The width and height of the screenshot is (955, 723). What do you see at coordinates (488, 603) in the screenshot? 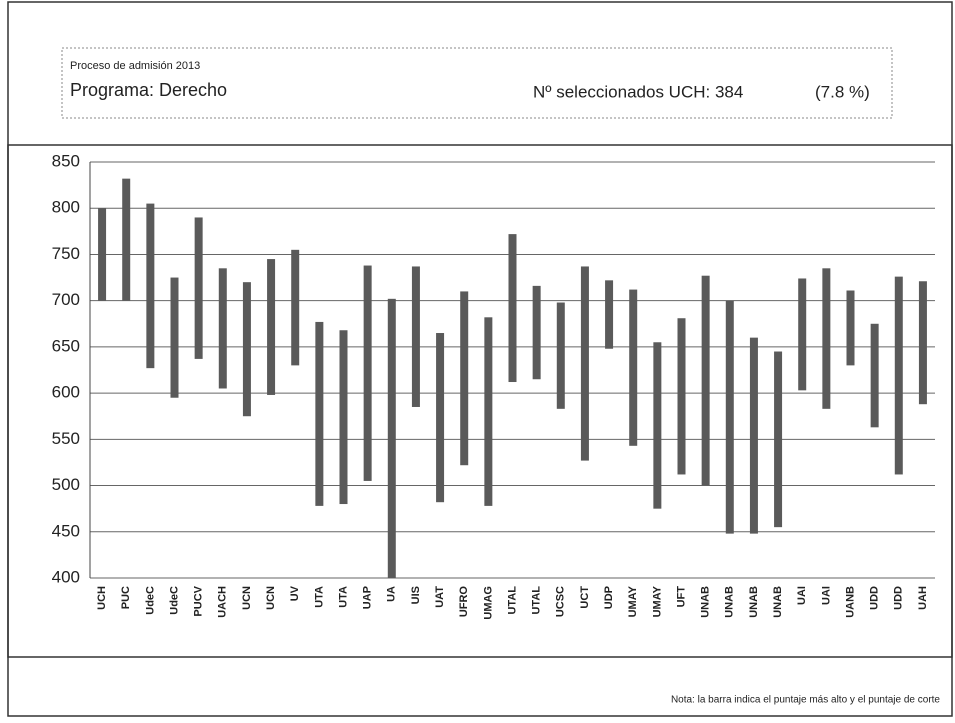
I see `x-tick-label: UMAG` at bounding box center [488, 603].